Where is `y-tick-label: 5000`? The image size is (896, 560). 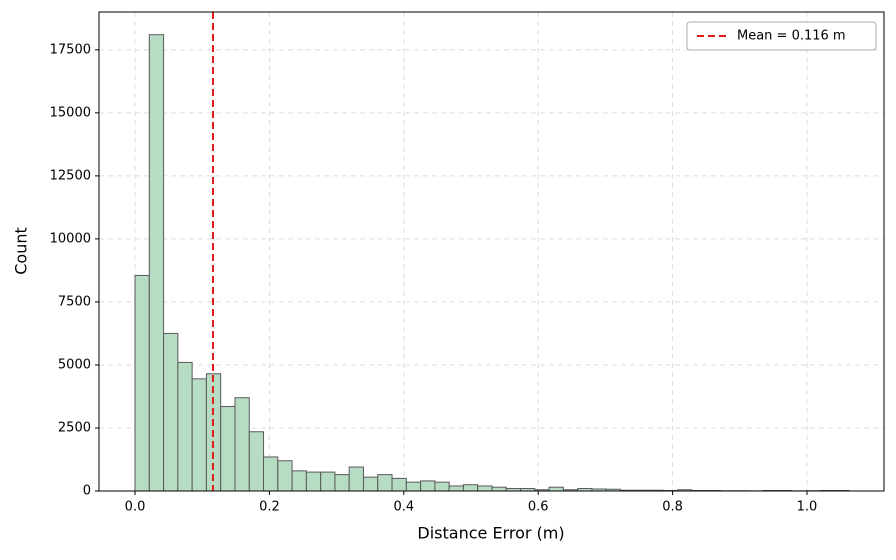
y-tick-label: 5000 is located at coordinates (74, 364).